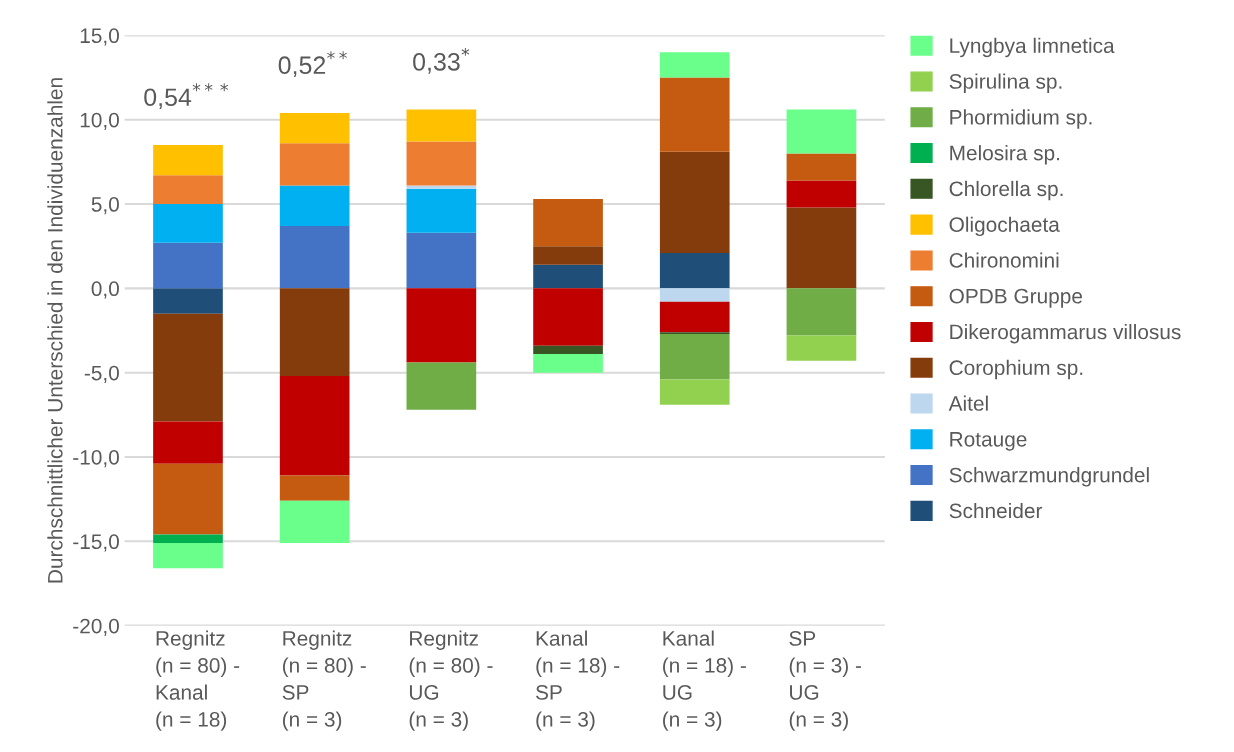 The height and width of the screenshot is (752, 1234). Describe the element at coordinates (1006, 190) in the screenshot. I see `legend-label: Chlorella sp.` at that location.